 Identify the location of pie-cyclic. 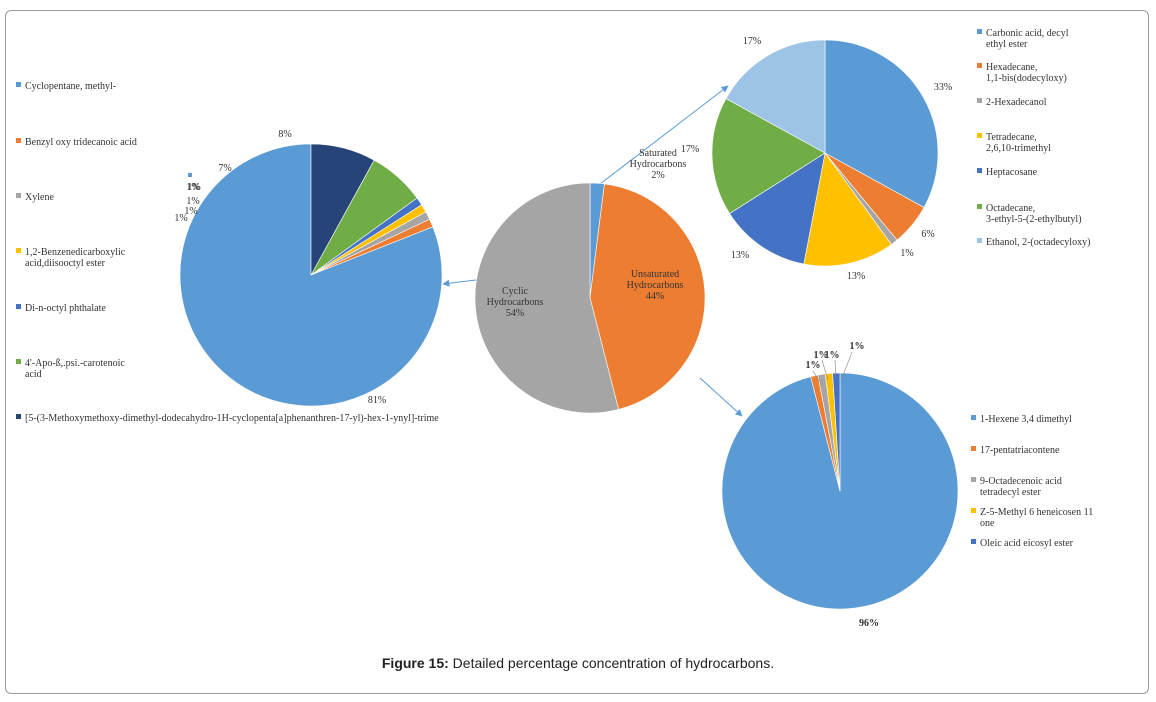
(311, 275).